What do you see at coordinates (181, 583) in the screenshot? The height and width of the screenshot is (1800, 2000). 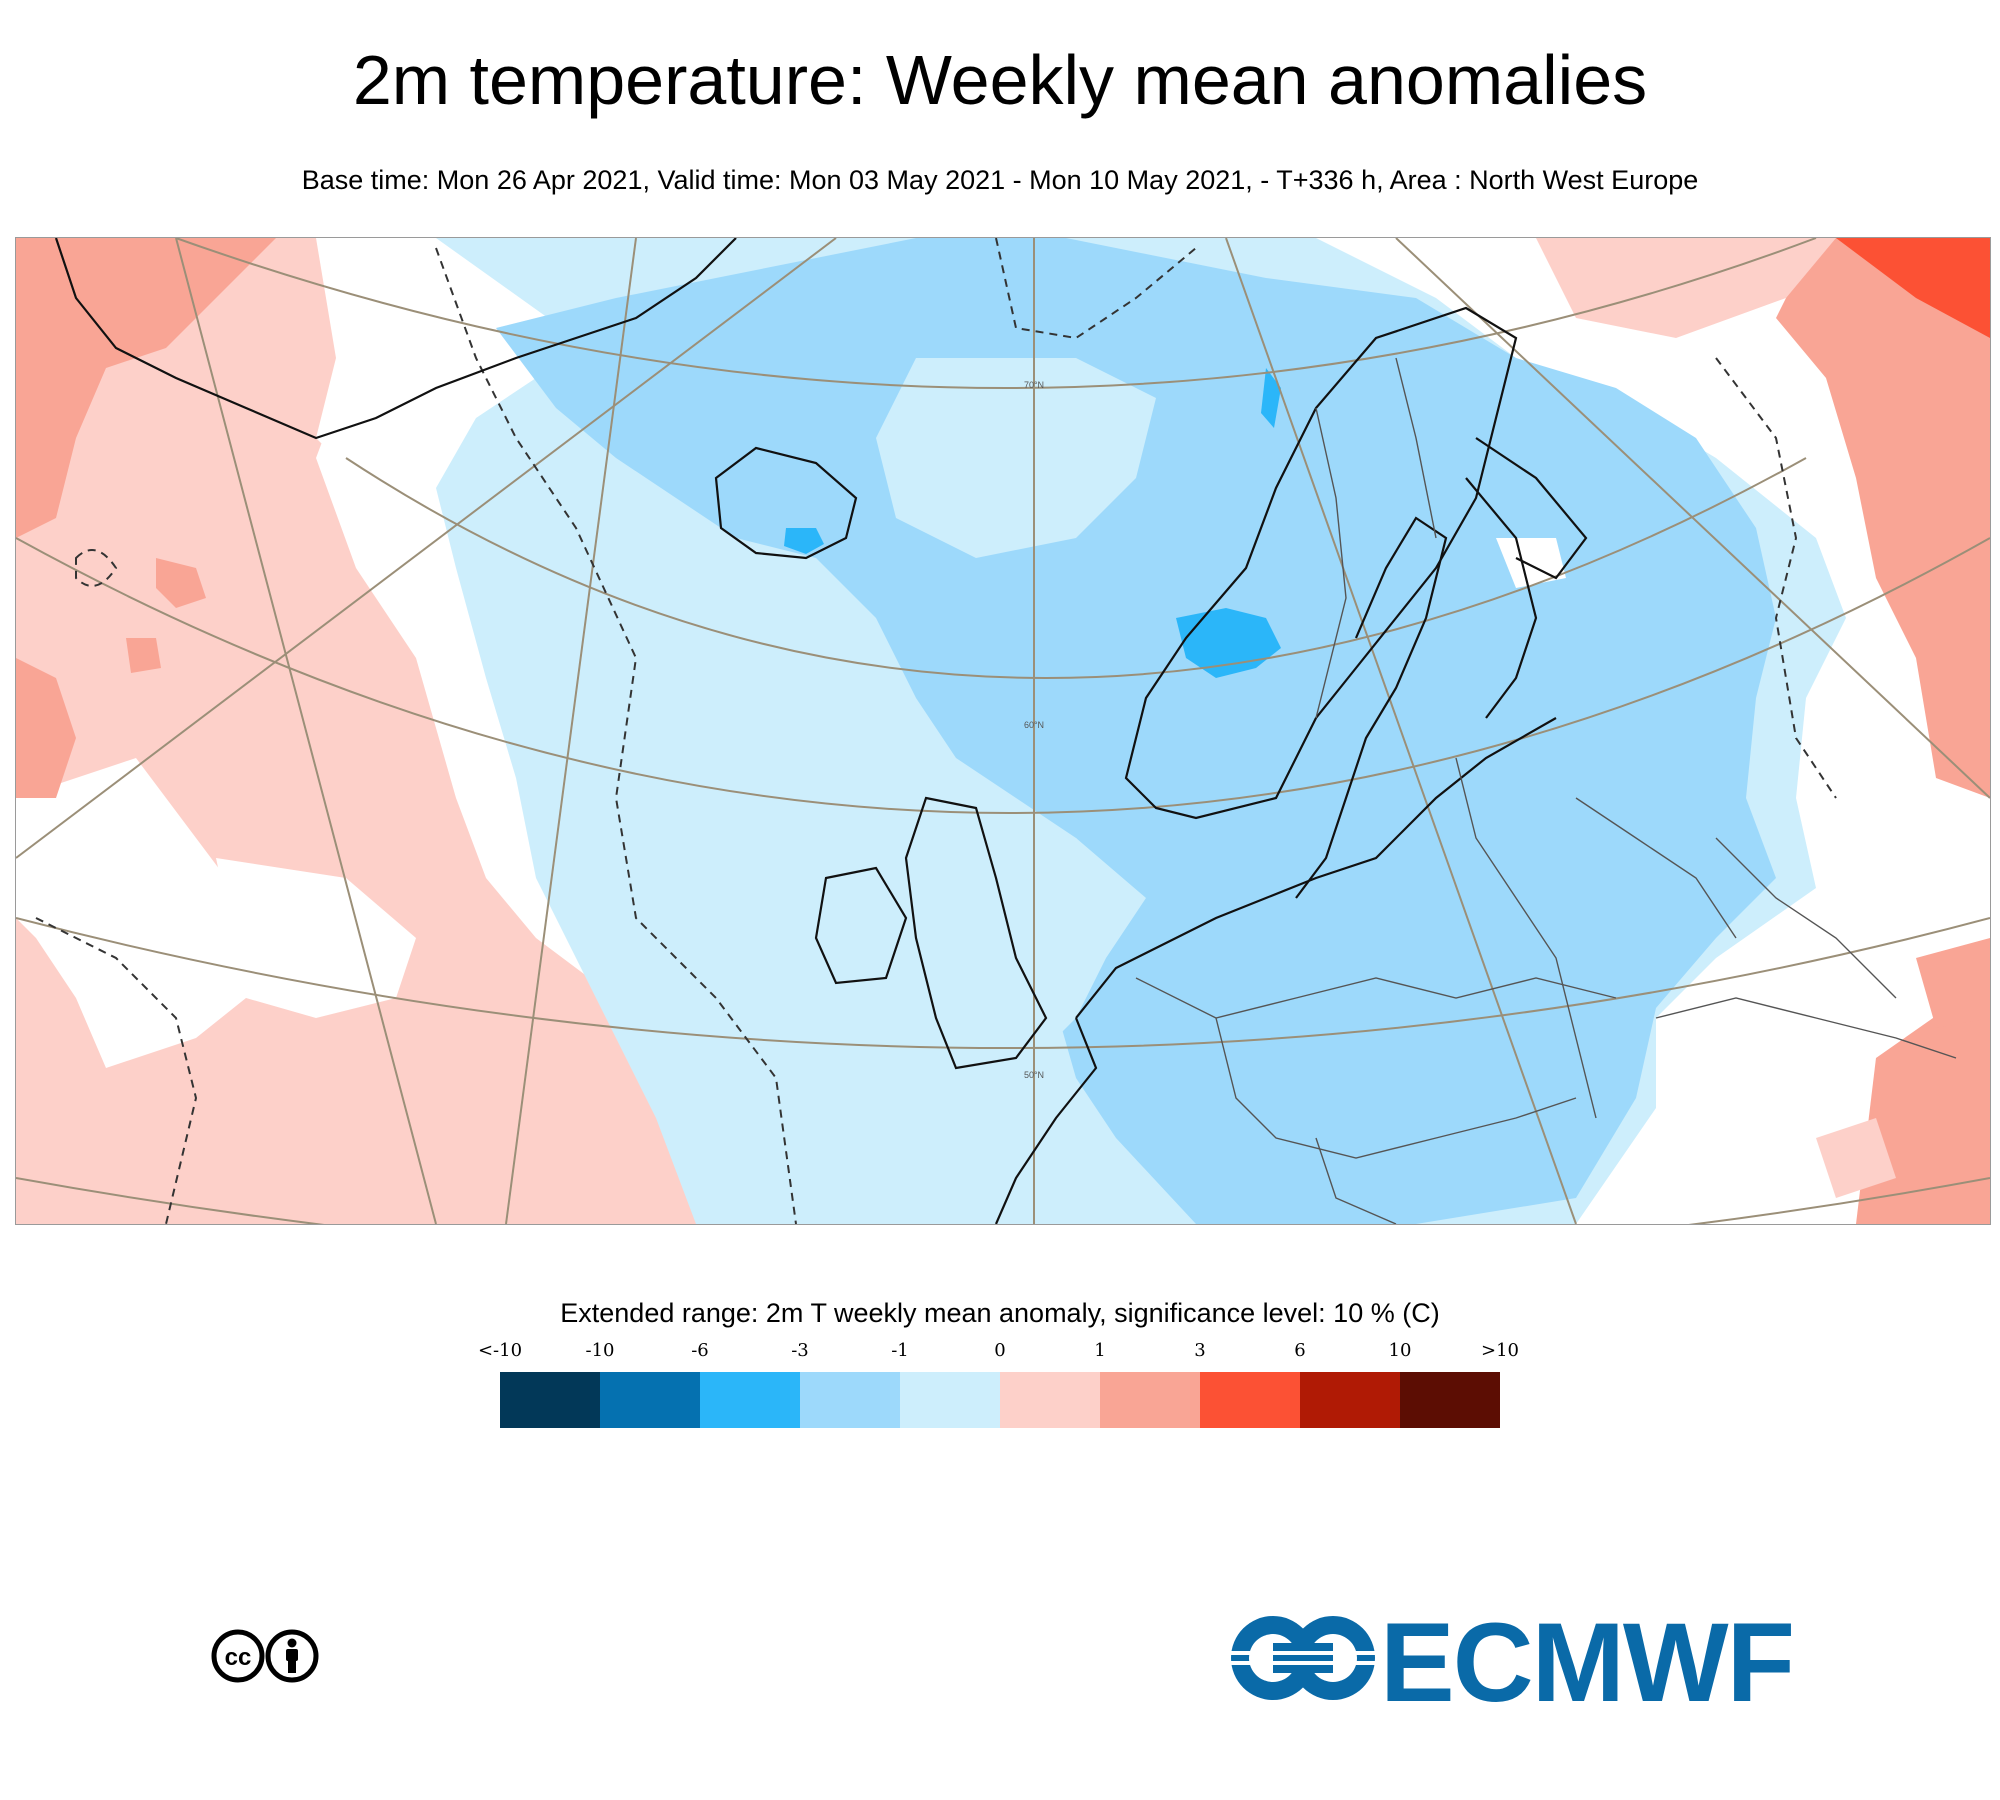 I see `warm-patch-atlantic-b` at bounding box center [181, 583].